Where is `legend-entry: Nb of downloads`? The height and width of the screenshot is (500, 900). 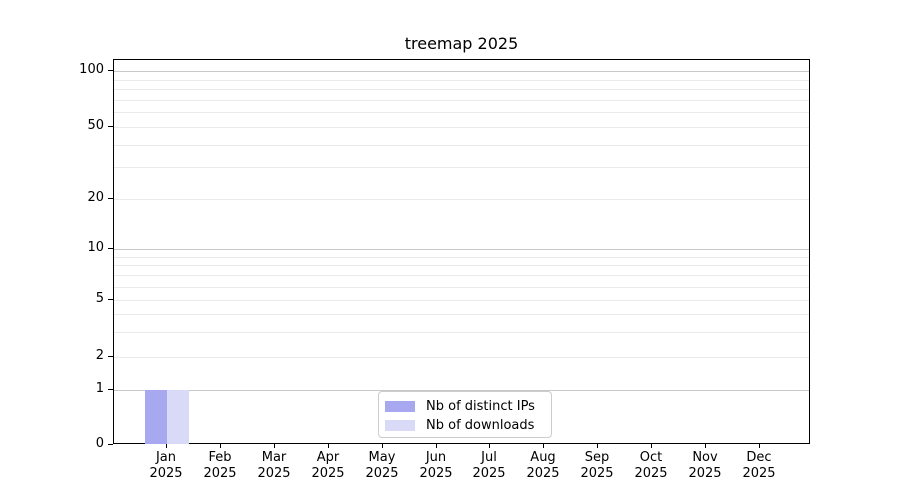
legend-entry: Nb of downloads is located at coordinates (464, 425).